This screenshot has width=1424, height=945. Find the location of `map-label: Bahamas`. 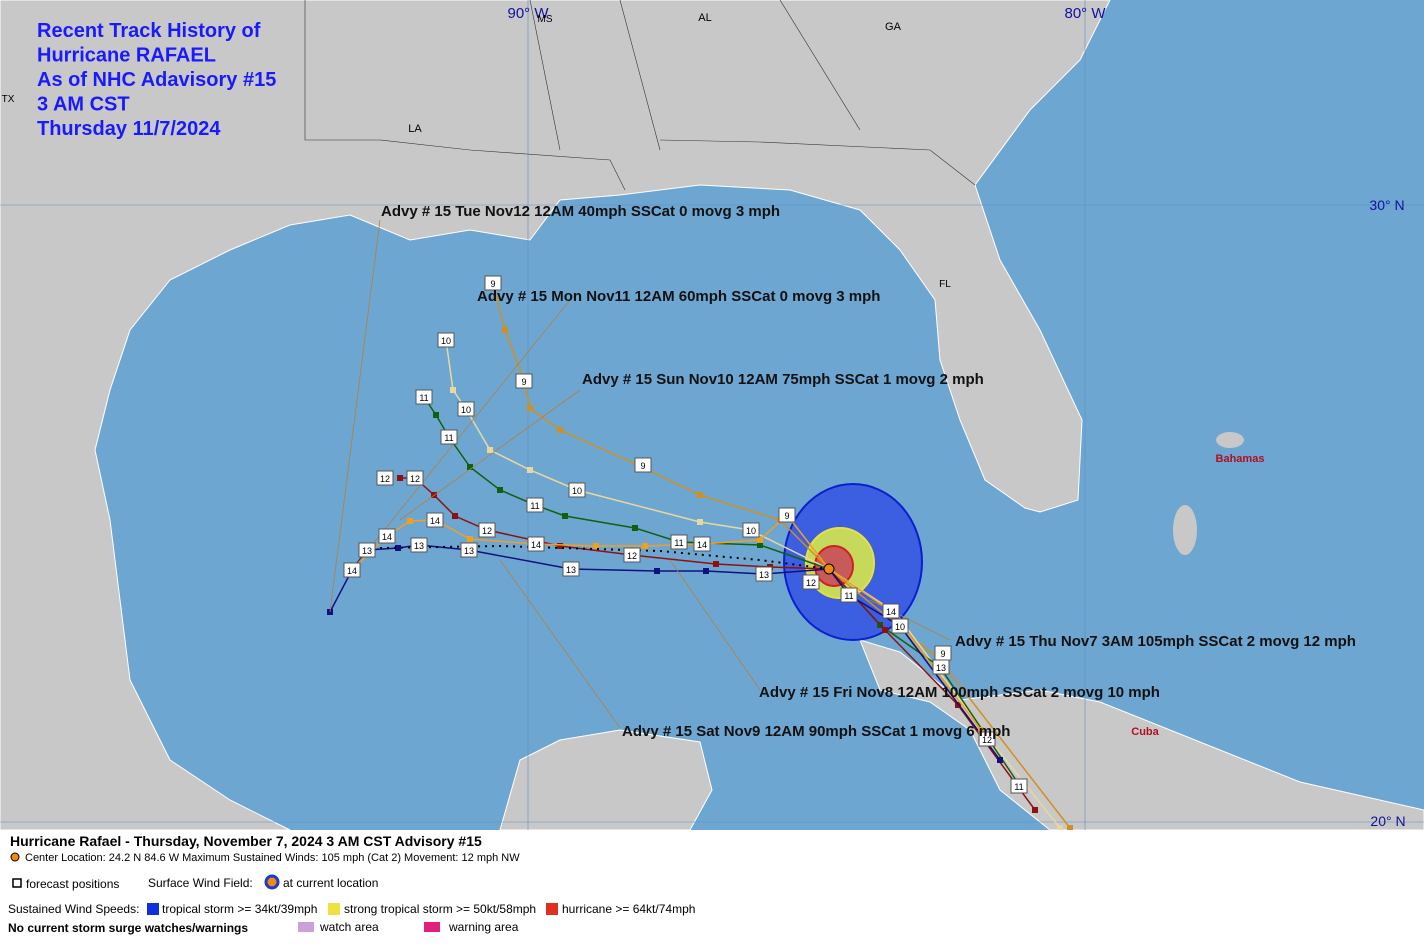

map-label: Bahamas is located at coordinates (1240, 459).